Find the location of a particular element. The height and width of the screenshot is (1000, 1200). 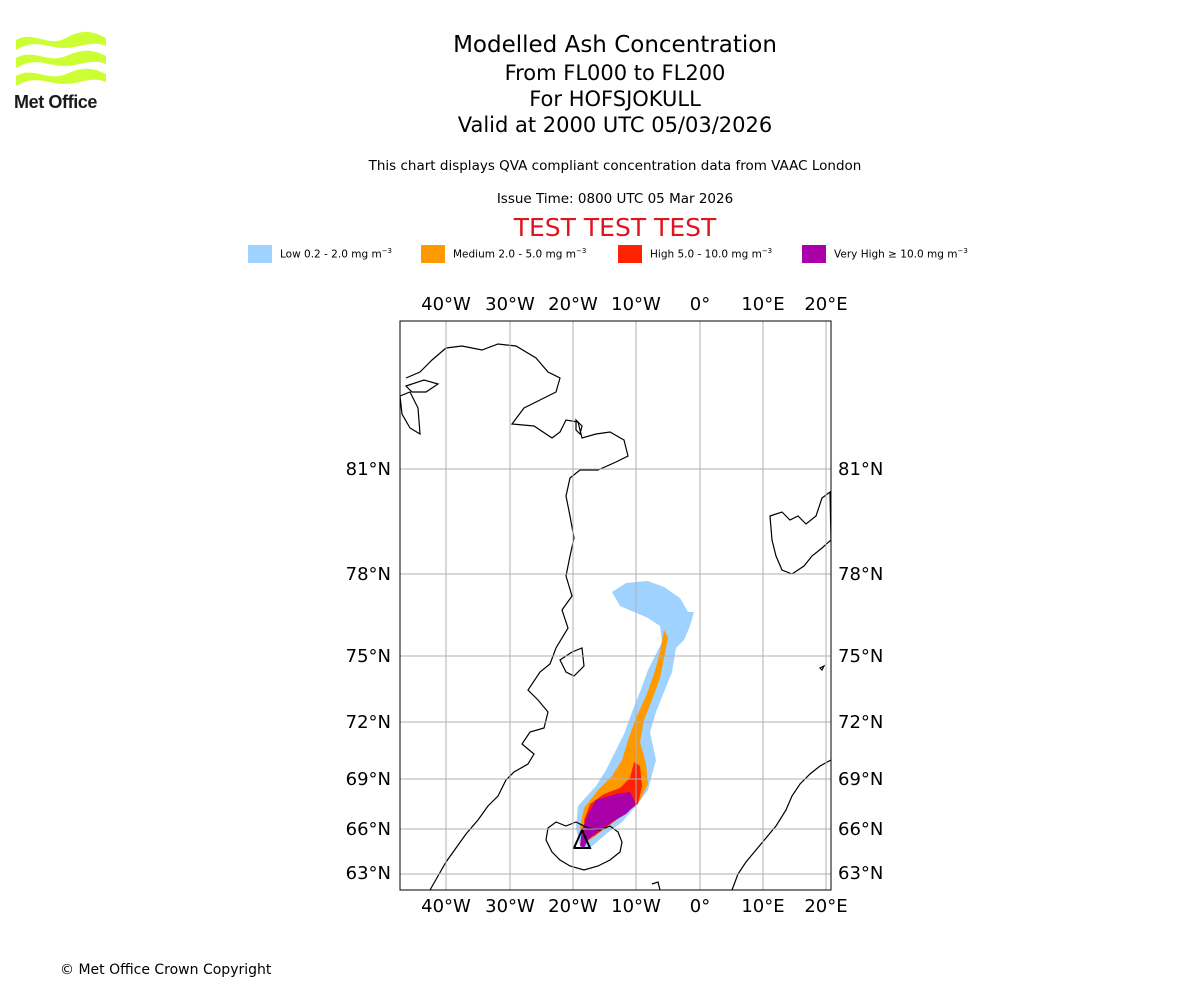

lon-label-bottom-10e: 10°E is located at coordinates (762, 906).